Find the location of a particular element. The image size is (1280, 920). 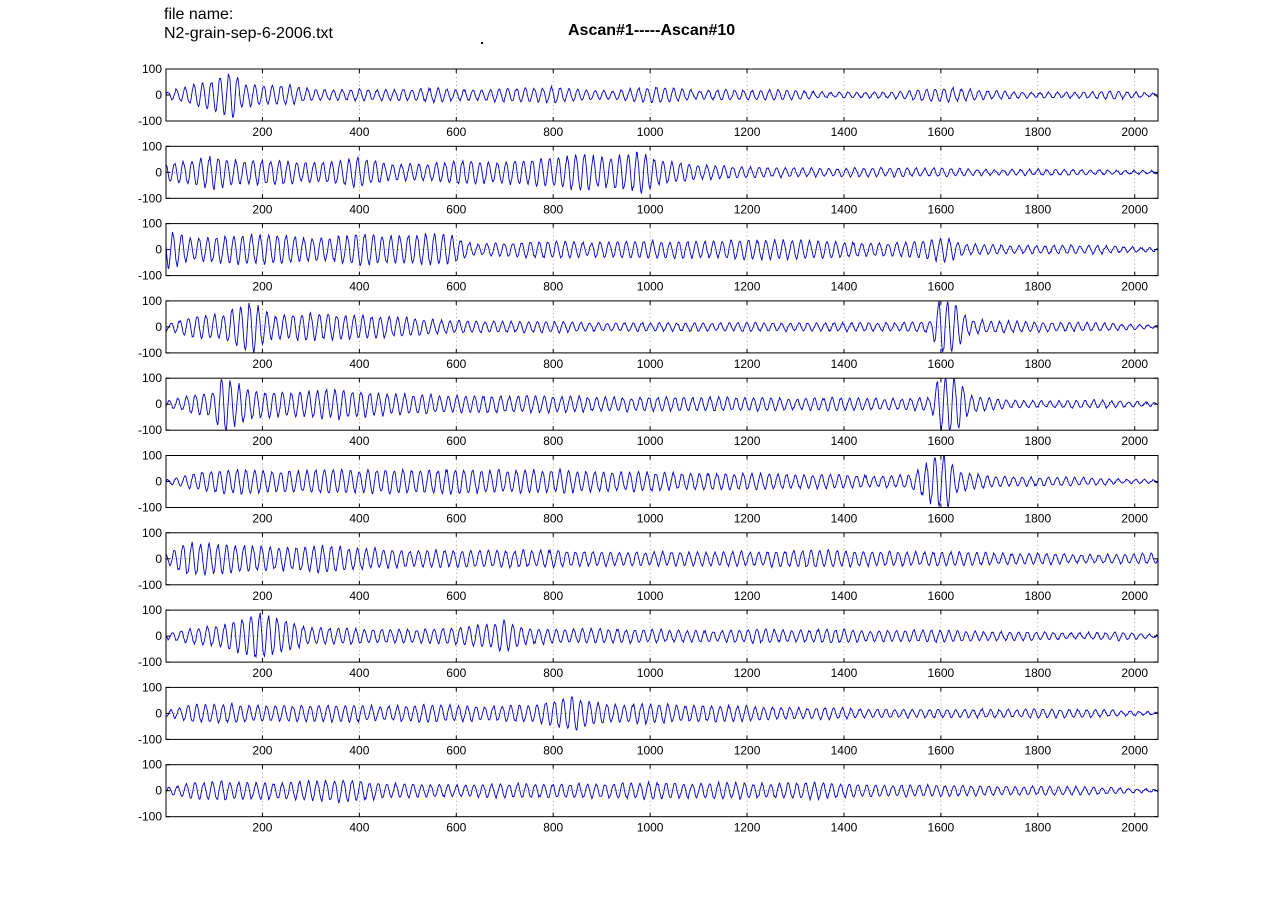

figure-title: Ascan#1-----Ascan#10 is located at coordinates (652, 30).